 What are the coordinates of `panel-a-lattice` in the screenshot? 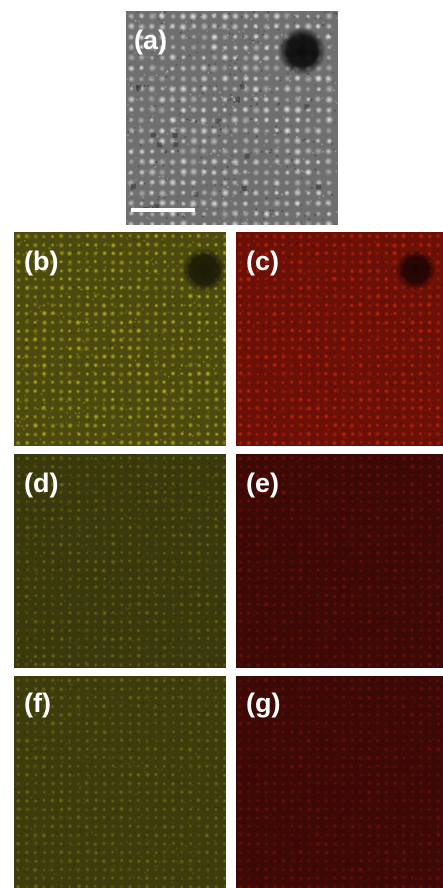 It's located at (232, 118).